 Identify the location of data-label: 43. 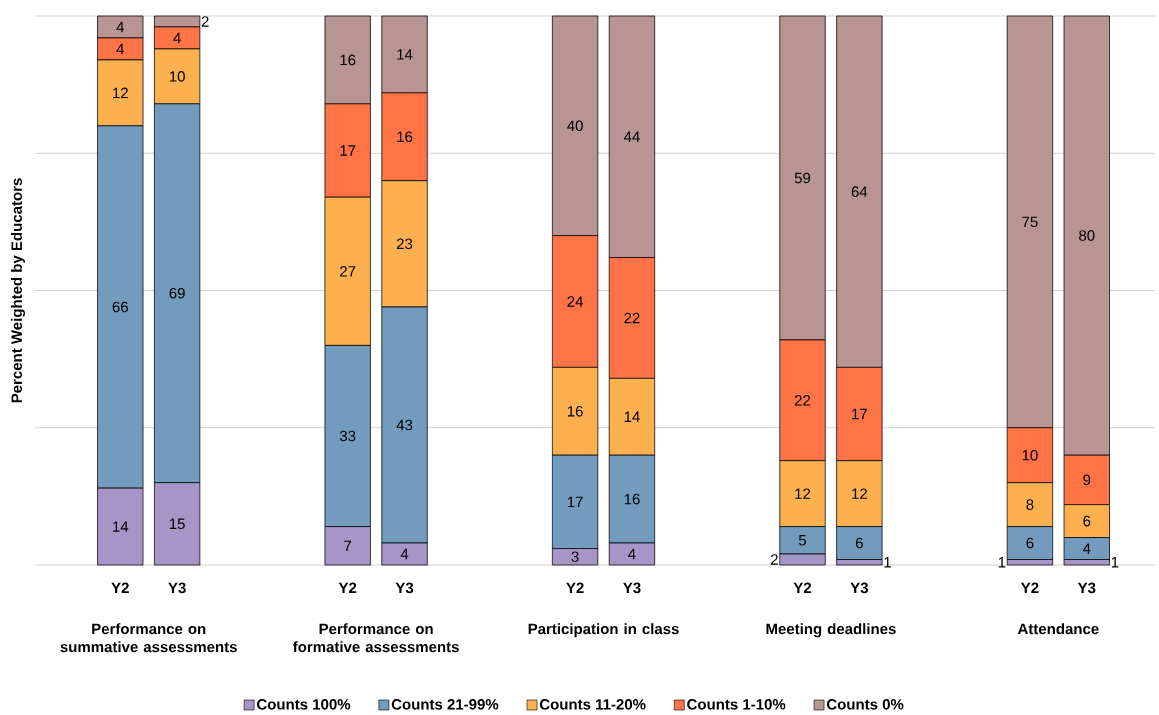
(404, 425).